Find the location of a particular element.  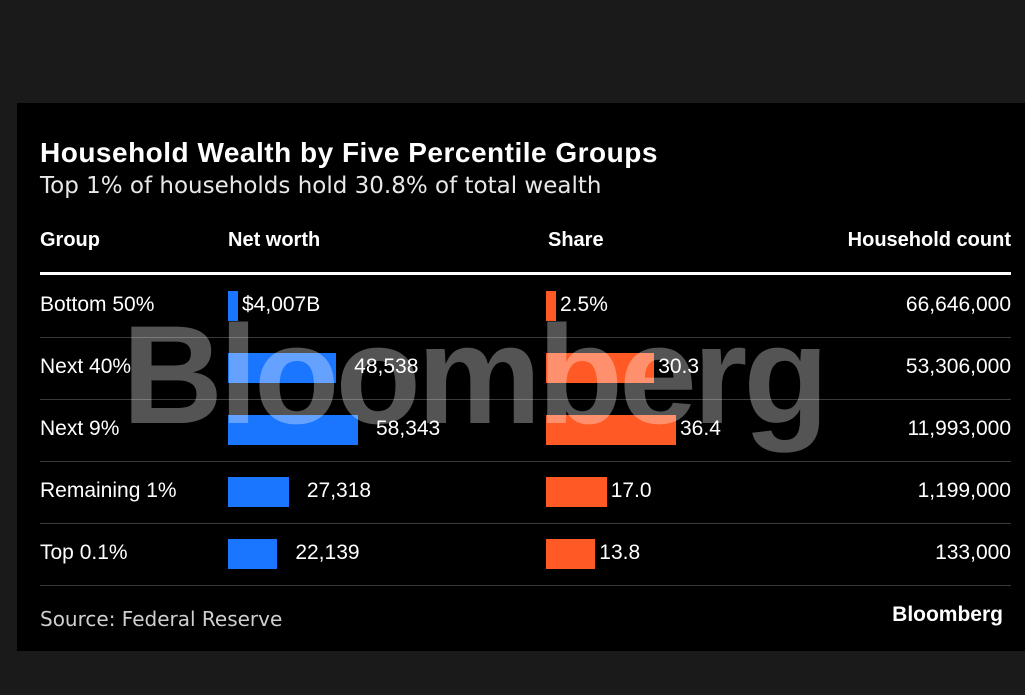

household-count-value: 11,993,000 is located at coordinates (959, 428).